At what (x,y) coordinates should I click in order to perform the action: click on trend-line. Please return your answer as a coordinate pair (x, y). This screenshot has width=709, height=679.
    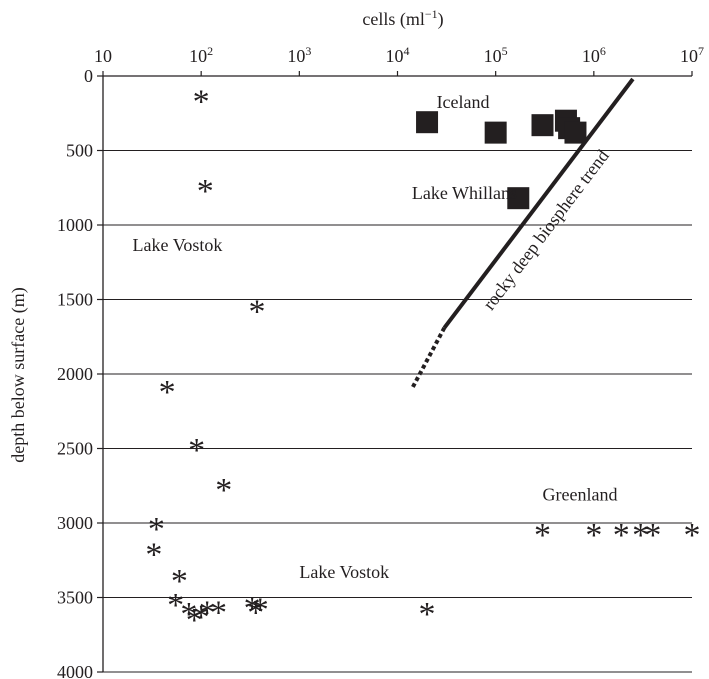
    Looking at the image, I should click on (538, 203).